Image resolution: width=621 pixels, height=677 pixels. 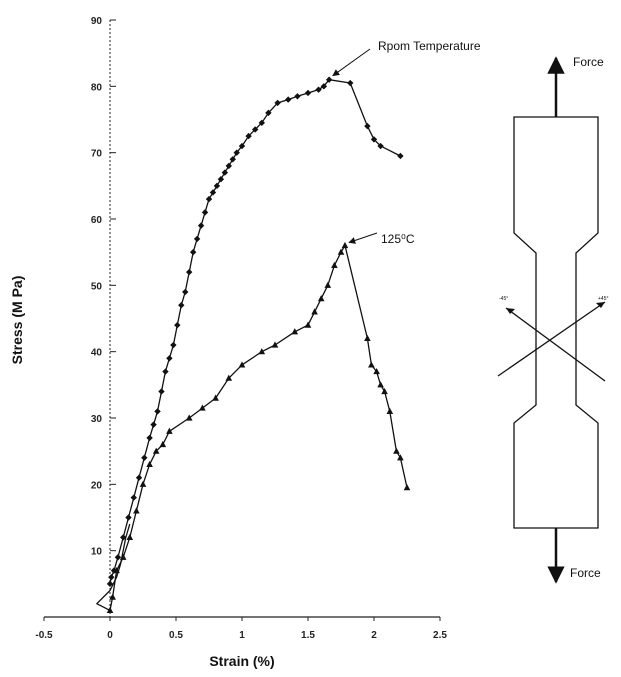 What do you see at coordinates (351, 62) in the screenshot?
I see `annotation-arrow` at bounding box center [351, 62].